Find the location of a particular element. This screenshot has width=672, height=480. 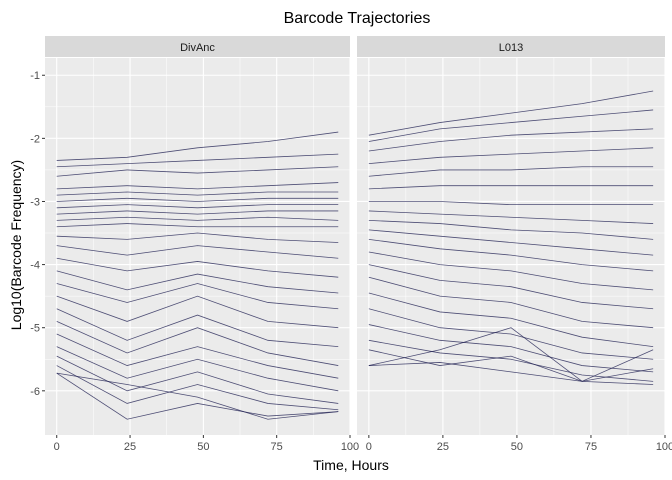

y-tick-label: -3 is located at coordinates (35, 202).